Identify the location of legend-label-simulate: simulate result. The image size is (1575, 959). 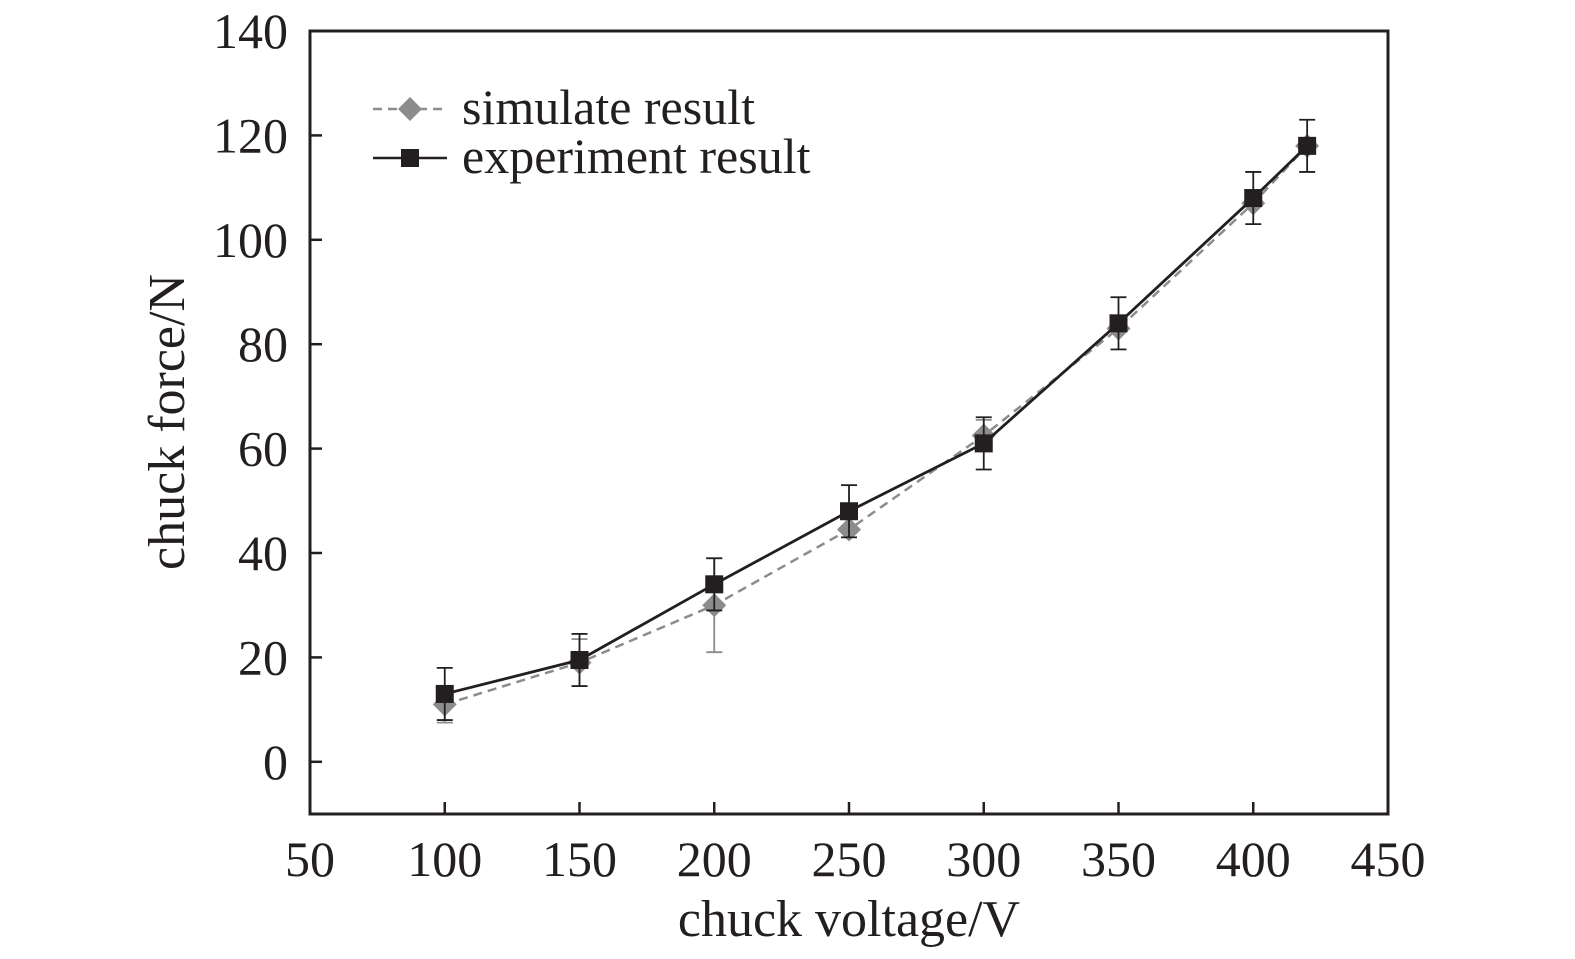
(608, 107).